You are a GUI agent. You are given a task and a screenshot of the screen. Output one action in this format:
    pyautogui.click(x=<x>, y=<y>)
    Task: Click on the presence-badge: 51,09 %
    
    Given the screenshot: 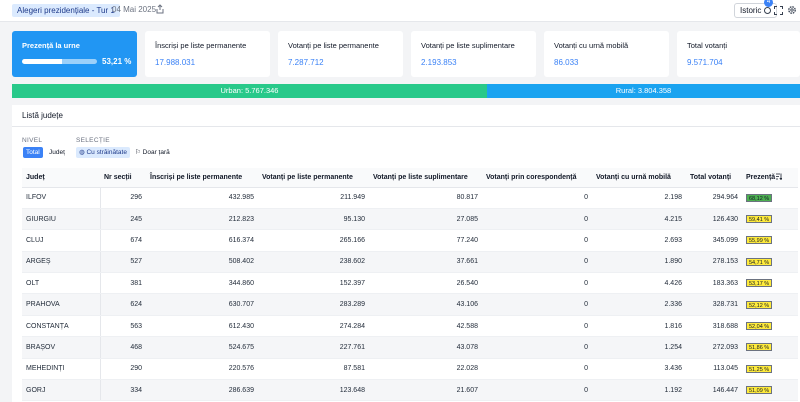 What is the action you would take?
    pyautogui.click(x=759, y=390)
    